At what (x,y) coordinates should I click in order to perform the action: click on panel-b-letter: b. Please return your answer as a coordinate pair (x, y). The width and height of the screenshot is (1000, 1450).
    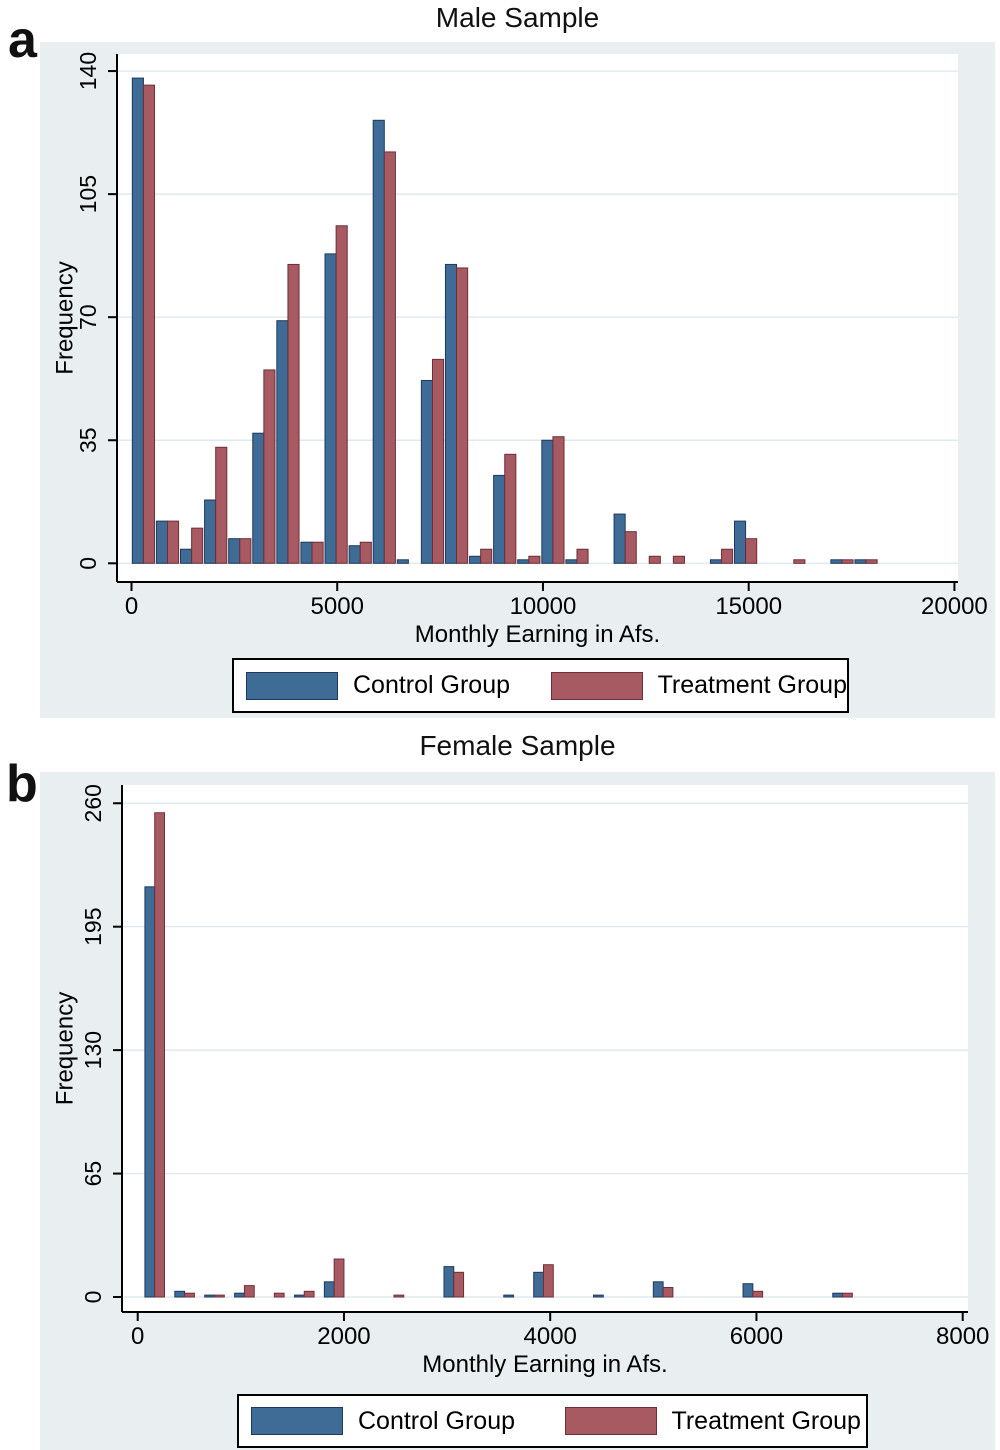
    Looking at the image, I should click on (22, 784).